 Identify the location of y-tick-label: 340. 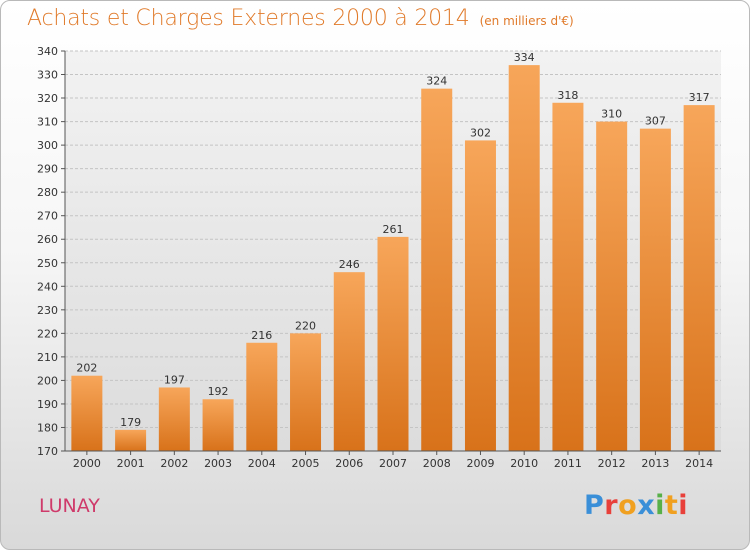
(47, 51).